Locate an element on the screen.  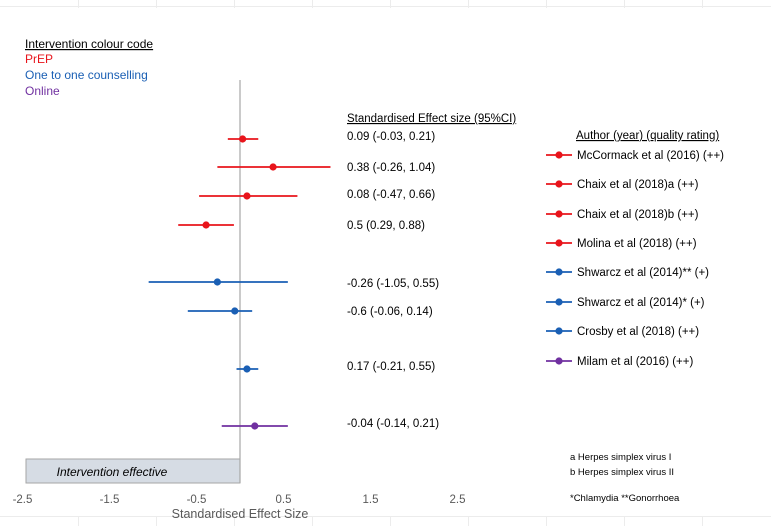
legend-entry-label: Shwarcz et al (2014)* (+) is located at coordinates (641, 303).